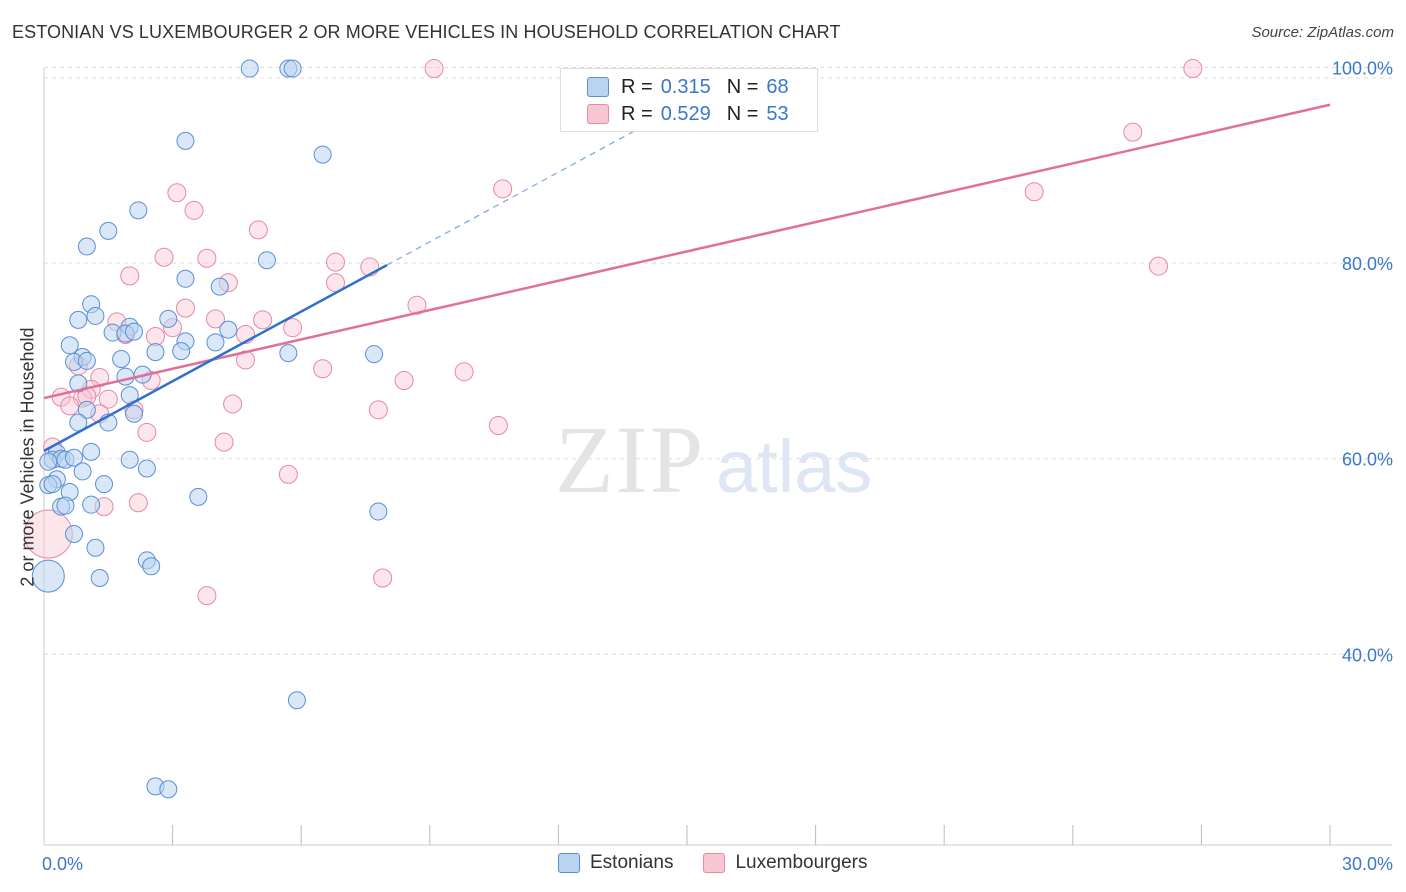  What do you see at coordinates (685, 113) in the screenshot?
I see `r-value: 0.529` at bounding box center [685, 113].